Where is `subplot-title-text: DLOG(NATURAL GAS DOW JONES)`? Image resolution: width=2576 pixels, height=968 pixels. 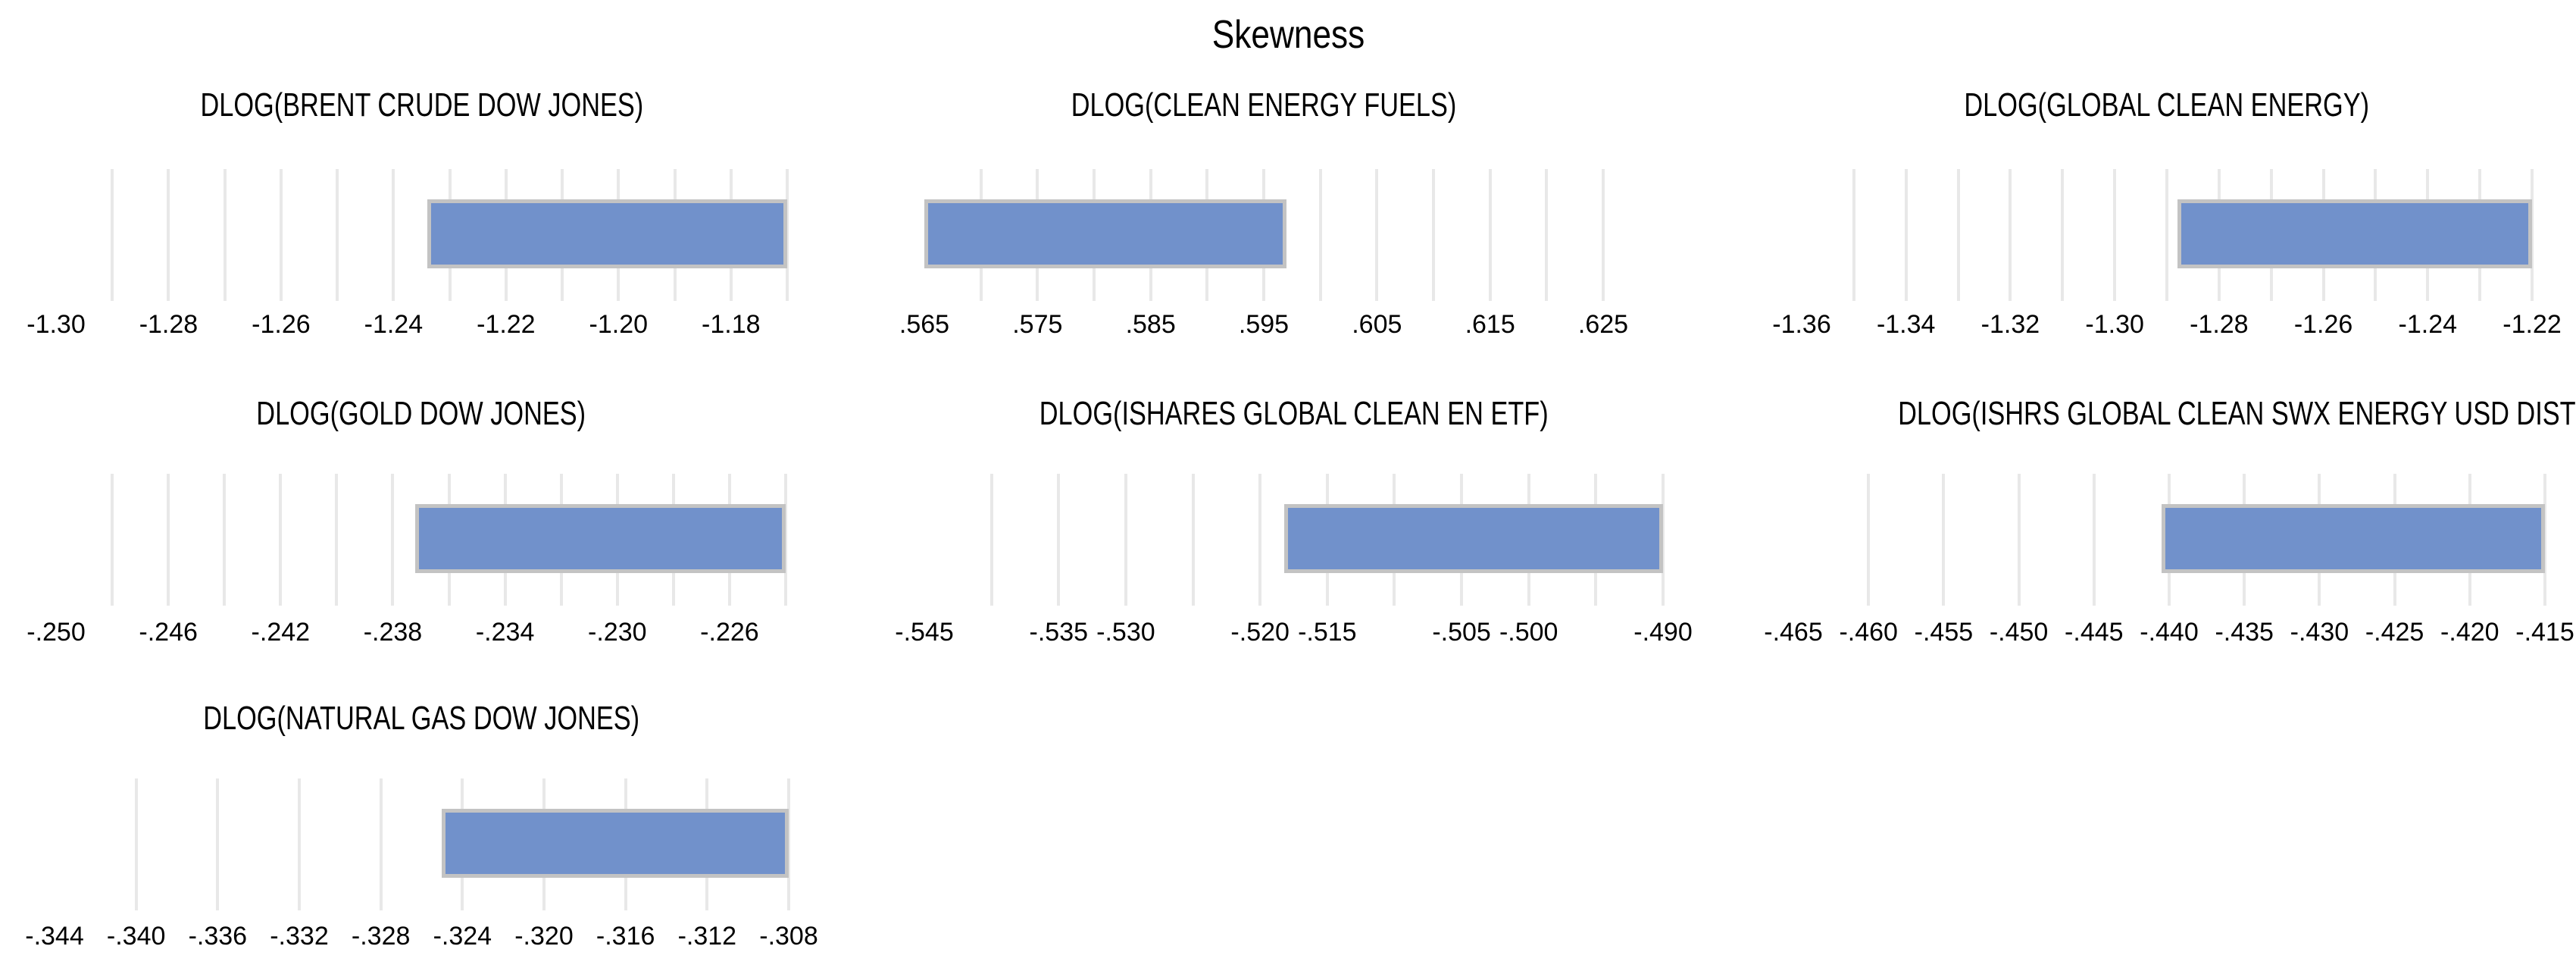 subplot-title-text: DLOG(NATURAL GAS DOW JONES) is located at coordinates (421, 718).